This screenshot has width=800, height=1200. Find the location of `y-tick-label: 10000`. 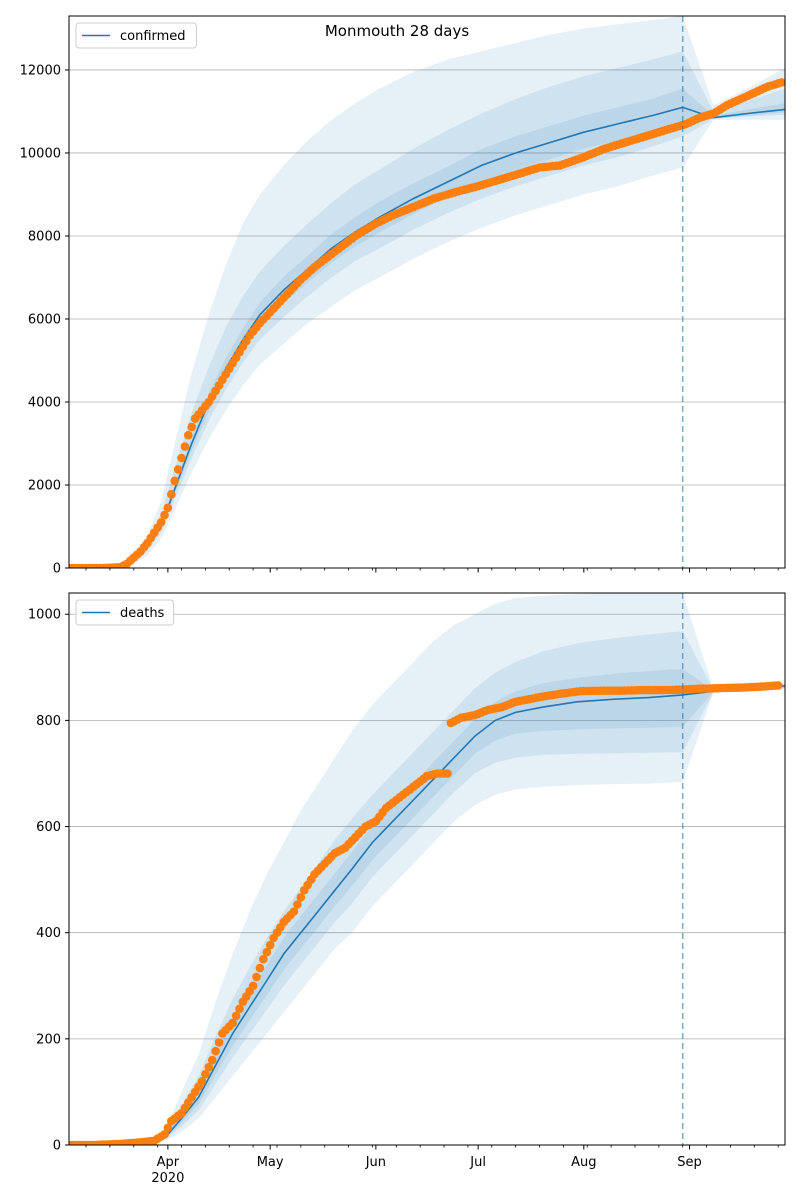

y-tick-label: 10000 is located at coordinates (40, 153).